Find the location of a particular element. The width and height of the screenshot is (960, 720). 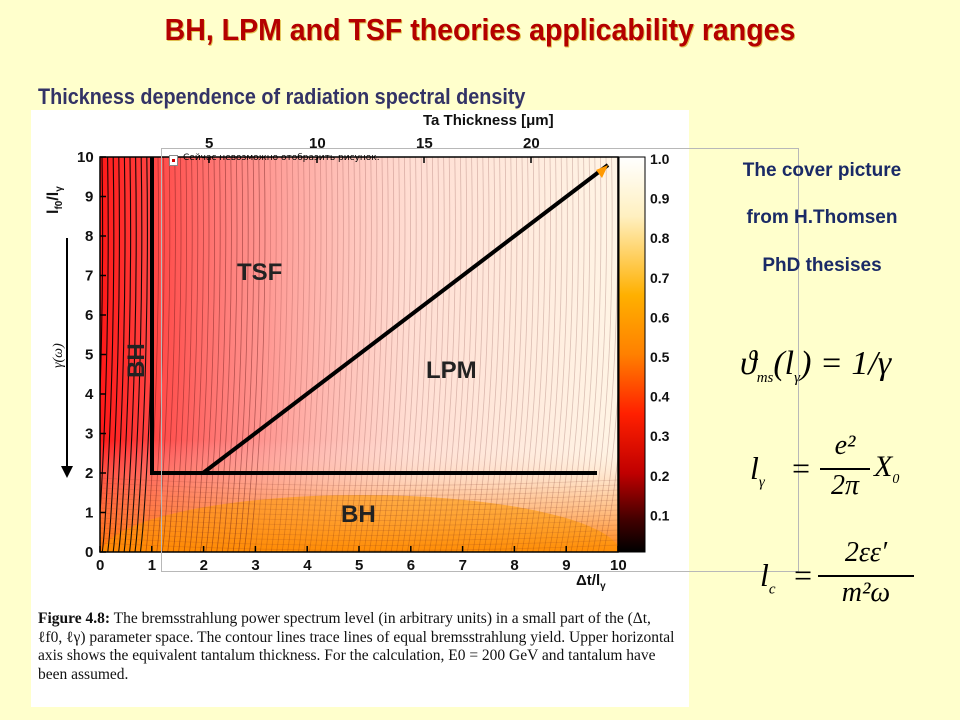

formula-l-c: lc = 2εε′ m²ω is located at coordinates (845, 575).